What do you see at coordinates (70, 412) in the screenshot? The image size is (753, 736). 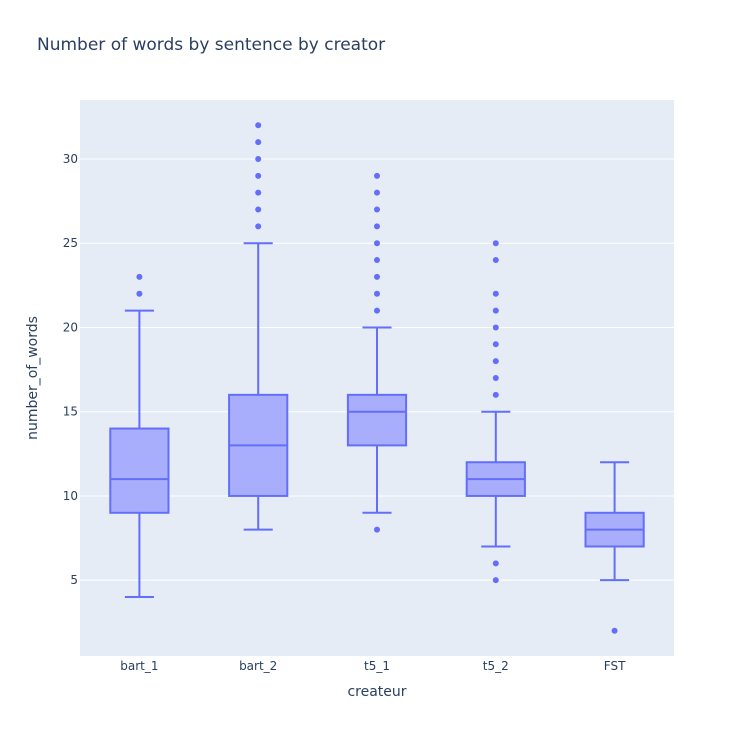 I see `y-tick-15: 15` at bounding box center [70, 412].